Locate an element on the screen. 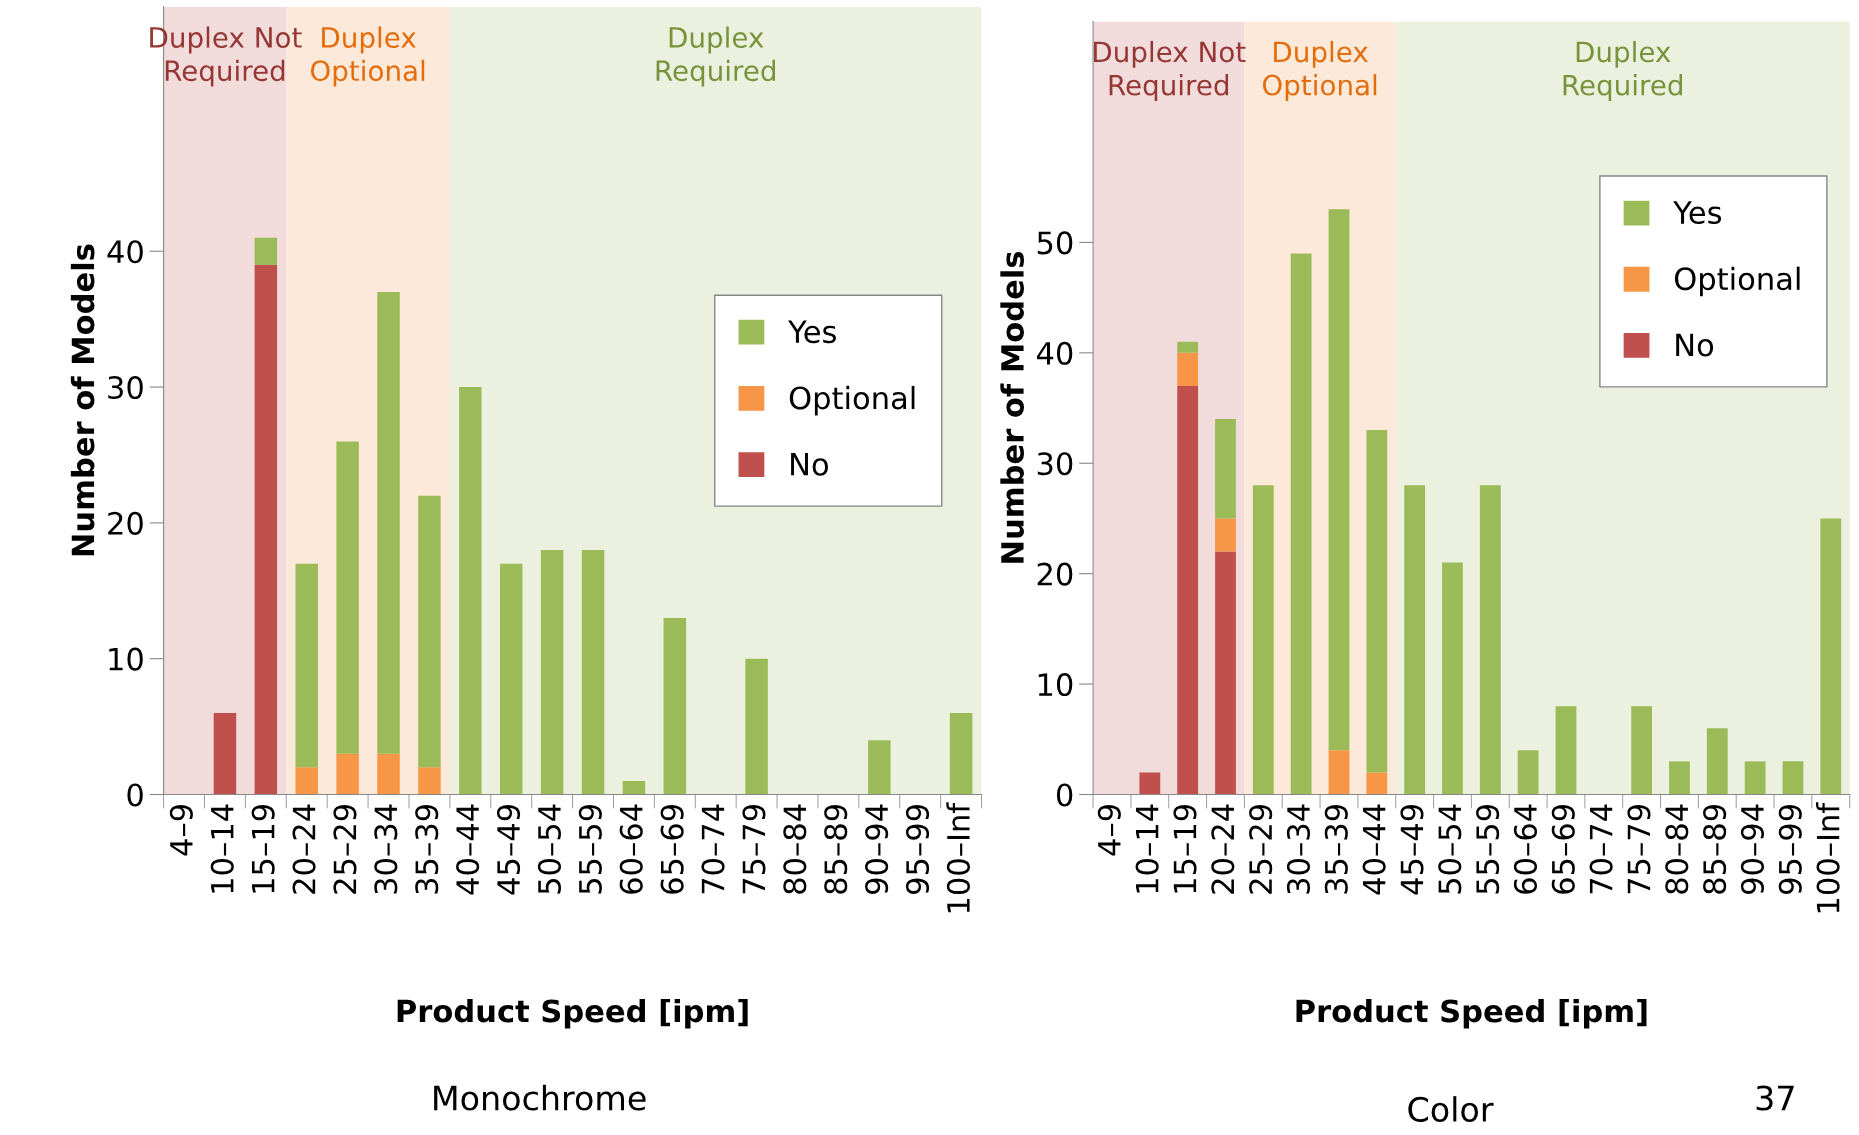 The width and height of the screenshot is (1859, 1135). y-tick-label: 20 is located at coordinates (125, 523).